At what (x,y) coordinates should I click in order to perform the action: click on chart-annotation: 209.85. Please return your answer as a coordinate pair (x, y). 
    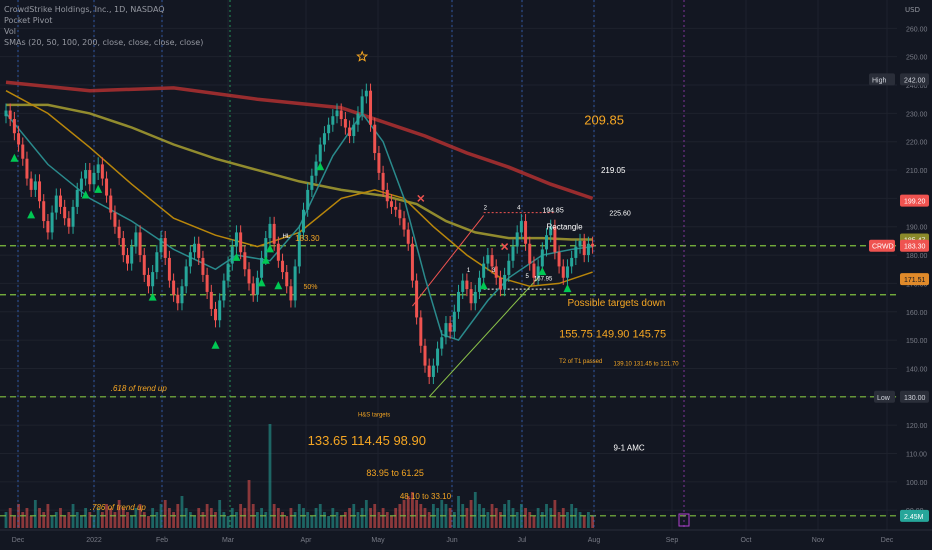
    Looking at the image, I should click on (604, 120).